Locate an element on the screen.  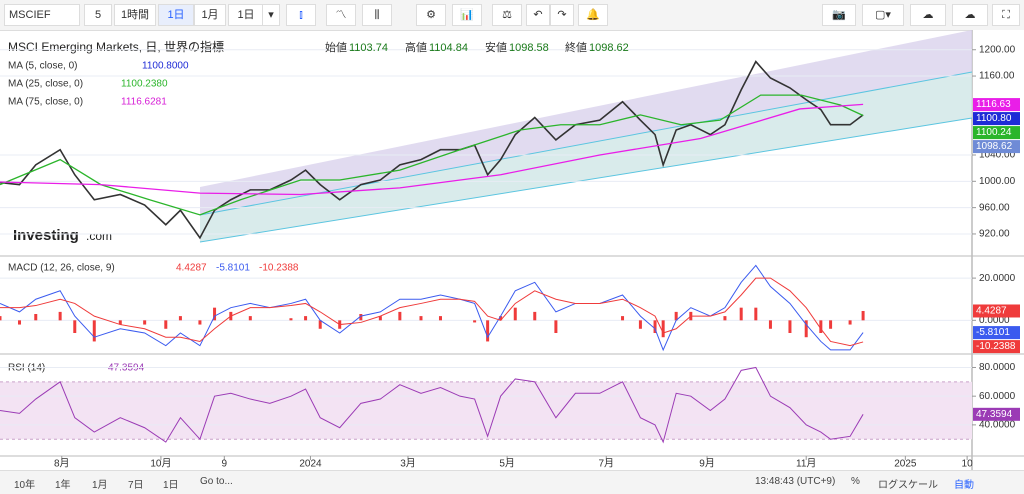
x-tick-label: 5月 is located at coordinates (507, 464).